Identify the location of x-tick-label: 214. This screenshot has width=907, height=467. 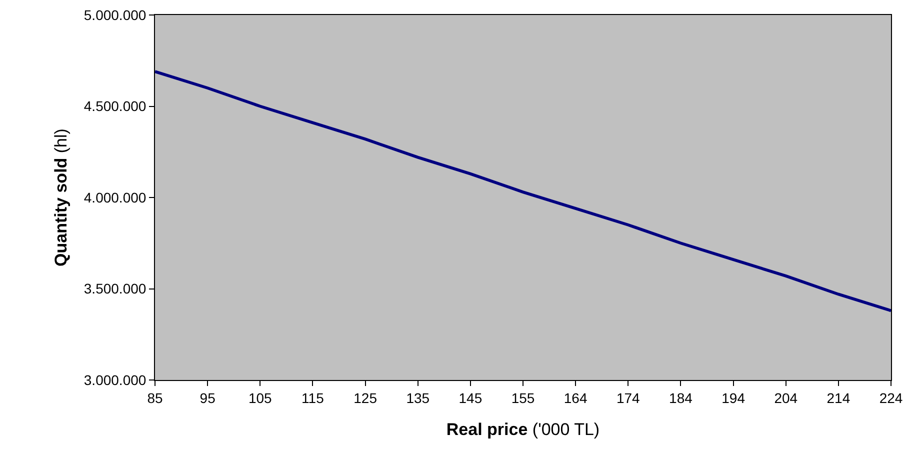
(838, 398).